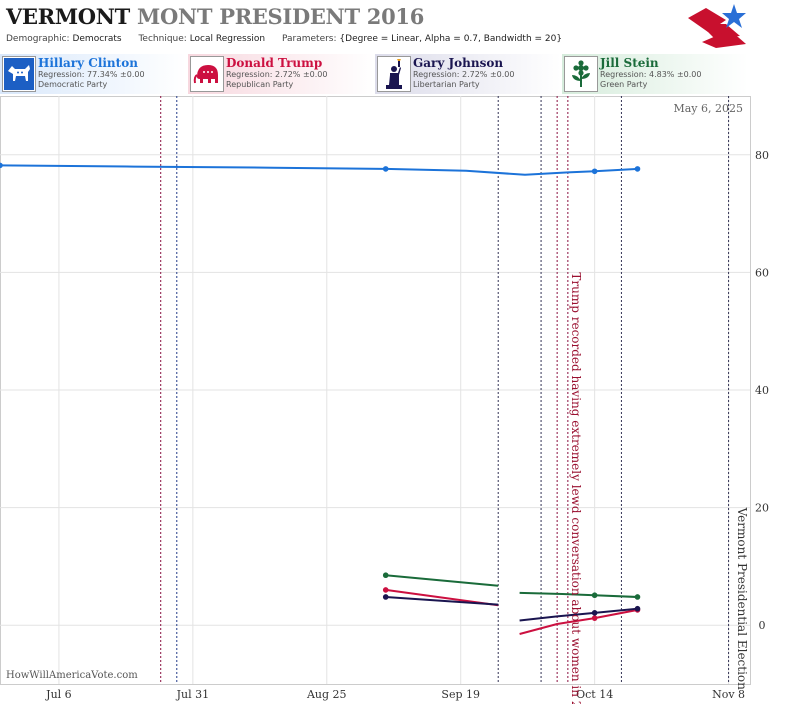  What do you see at coordinates (73, 84) in the screenshot?
I see `candidate-party: Democratic Party` at bounding box center [73, 84].